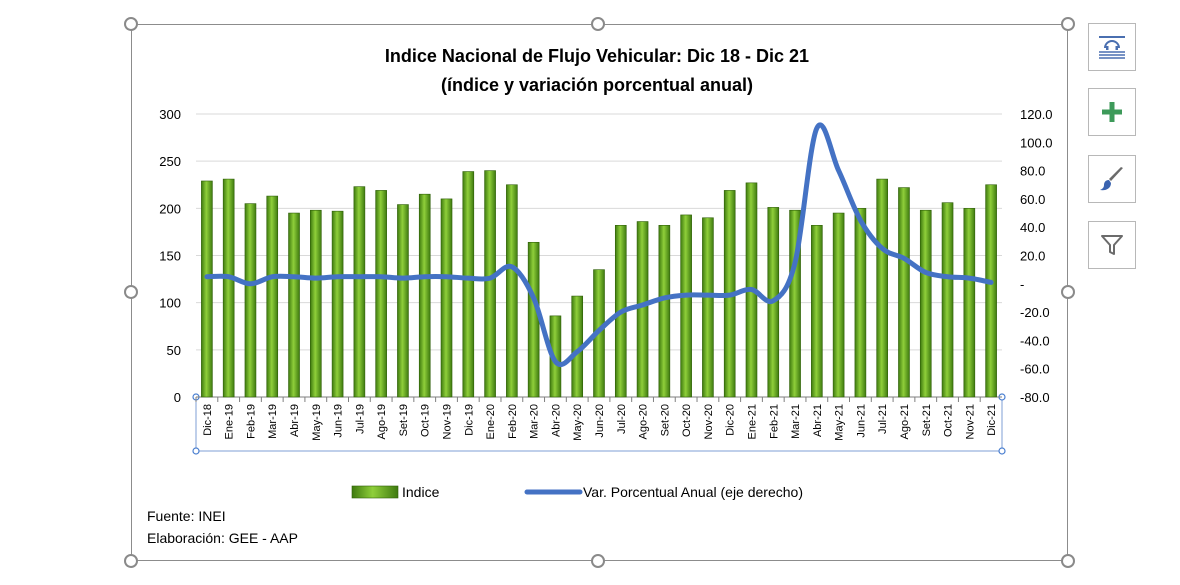 This screenshot has width=1180, height=585. Describe the element at coordinates (404, 420) in the screenshot. I see `category-label: Set-19` at that location.